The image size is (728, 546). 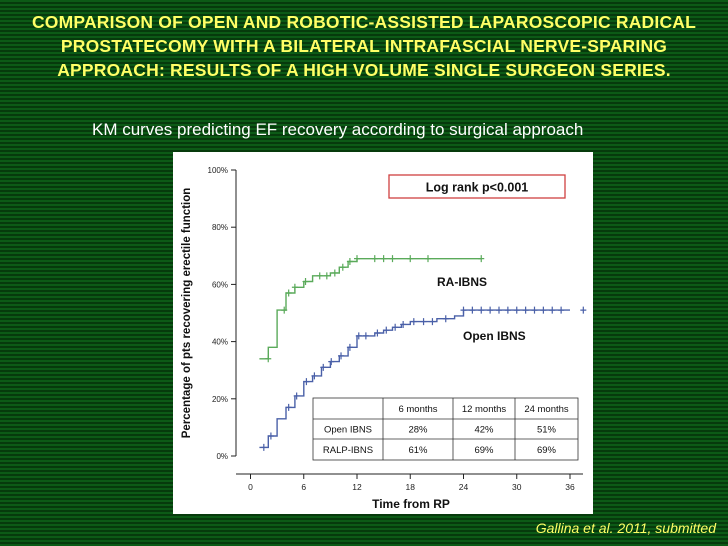 I want to click on log-rank-annotation: Log rank p<0.001, so click(x=477, y=188).